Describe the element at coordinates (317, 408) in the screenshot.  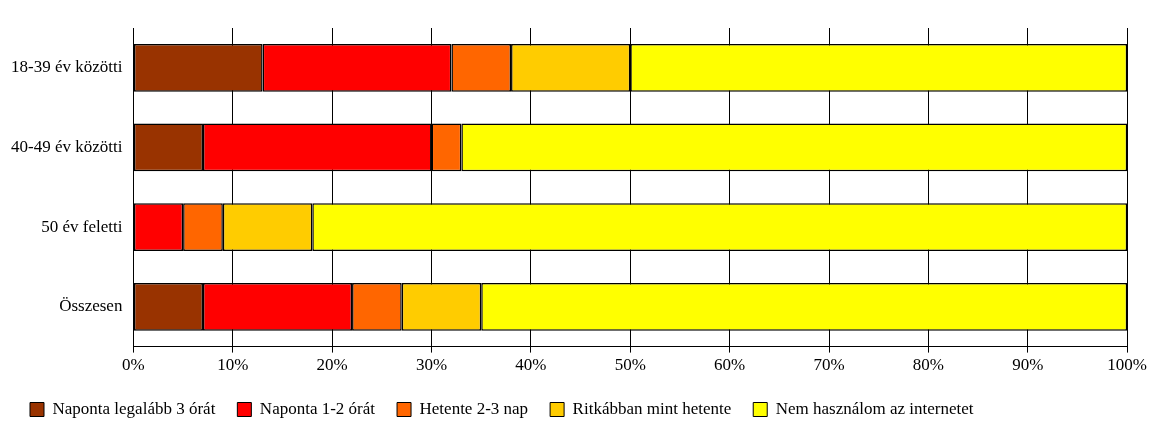
I see `legend-label: Naponta 1-2 órát` at that location.